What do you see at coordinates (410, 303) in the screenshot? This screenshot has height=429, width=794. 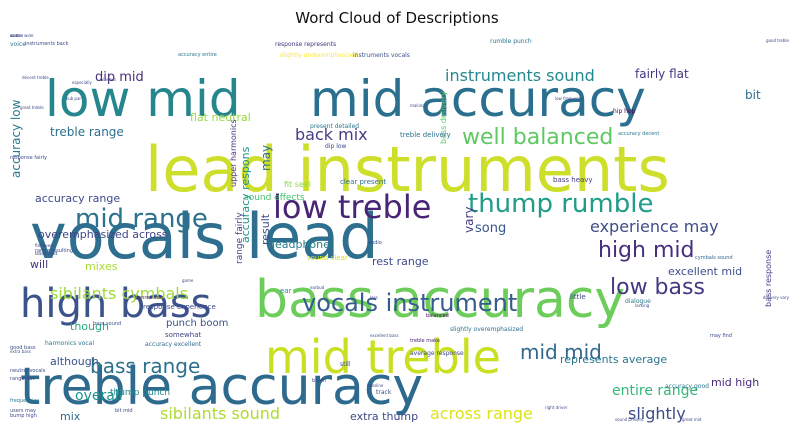 I see `cloud-word: vocals instrument` at bounding box center [410, 303].